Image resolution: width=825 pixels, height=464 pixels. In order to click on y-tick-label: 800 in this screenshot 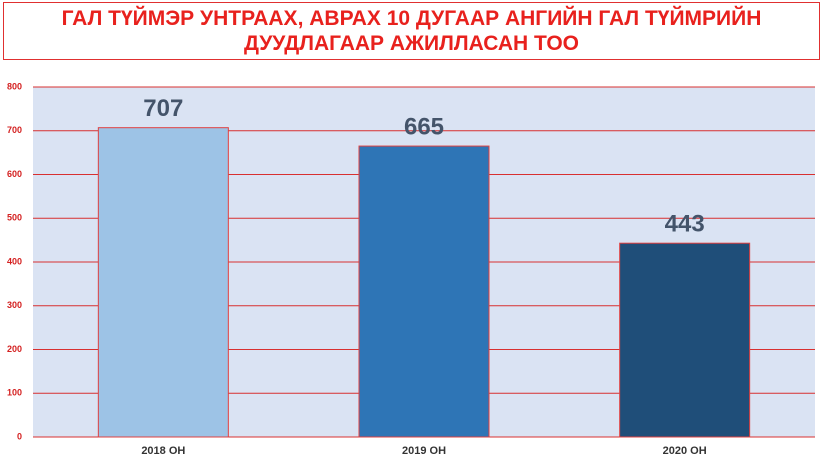, I will do `click(14, 86)`.